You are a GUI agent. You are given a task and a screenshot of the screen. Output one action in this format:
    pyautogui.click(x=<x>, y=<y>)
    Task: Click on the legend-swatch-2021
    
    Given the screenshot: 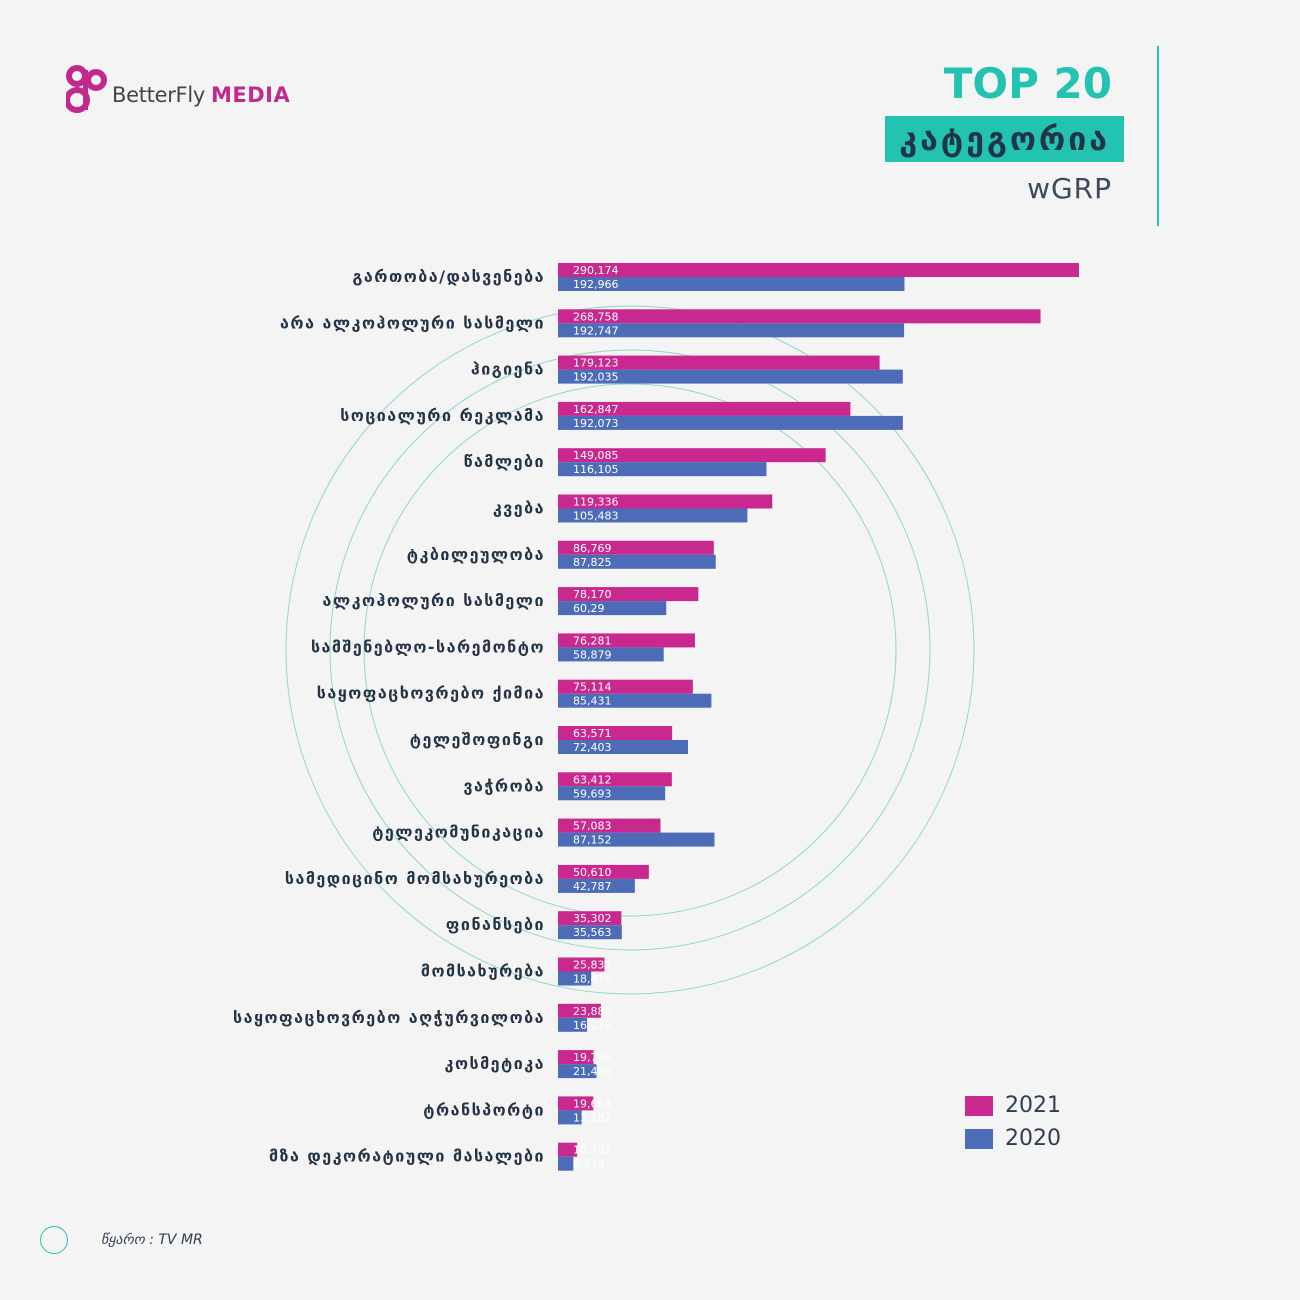 What is the action you would take?
    pyautogui.click(x=979, y=1105)
    